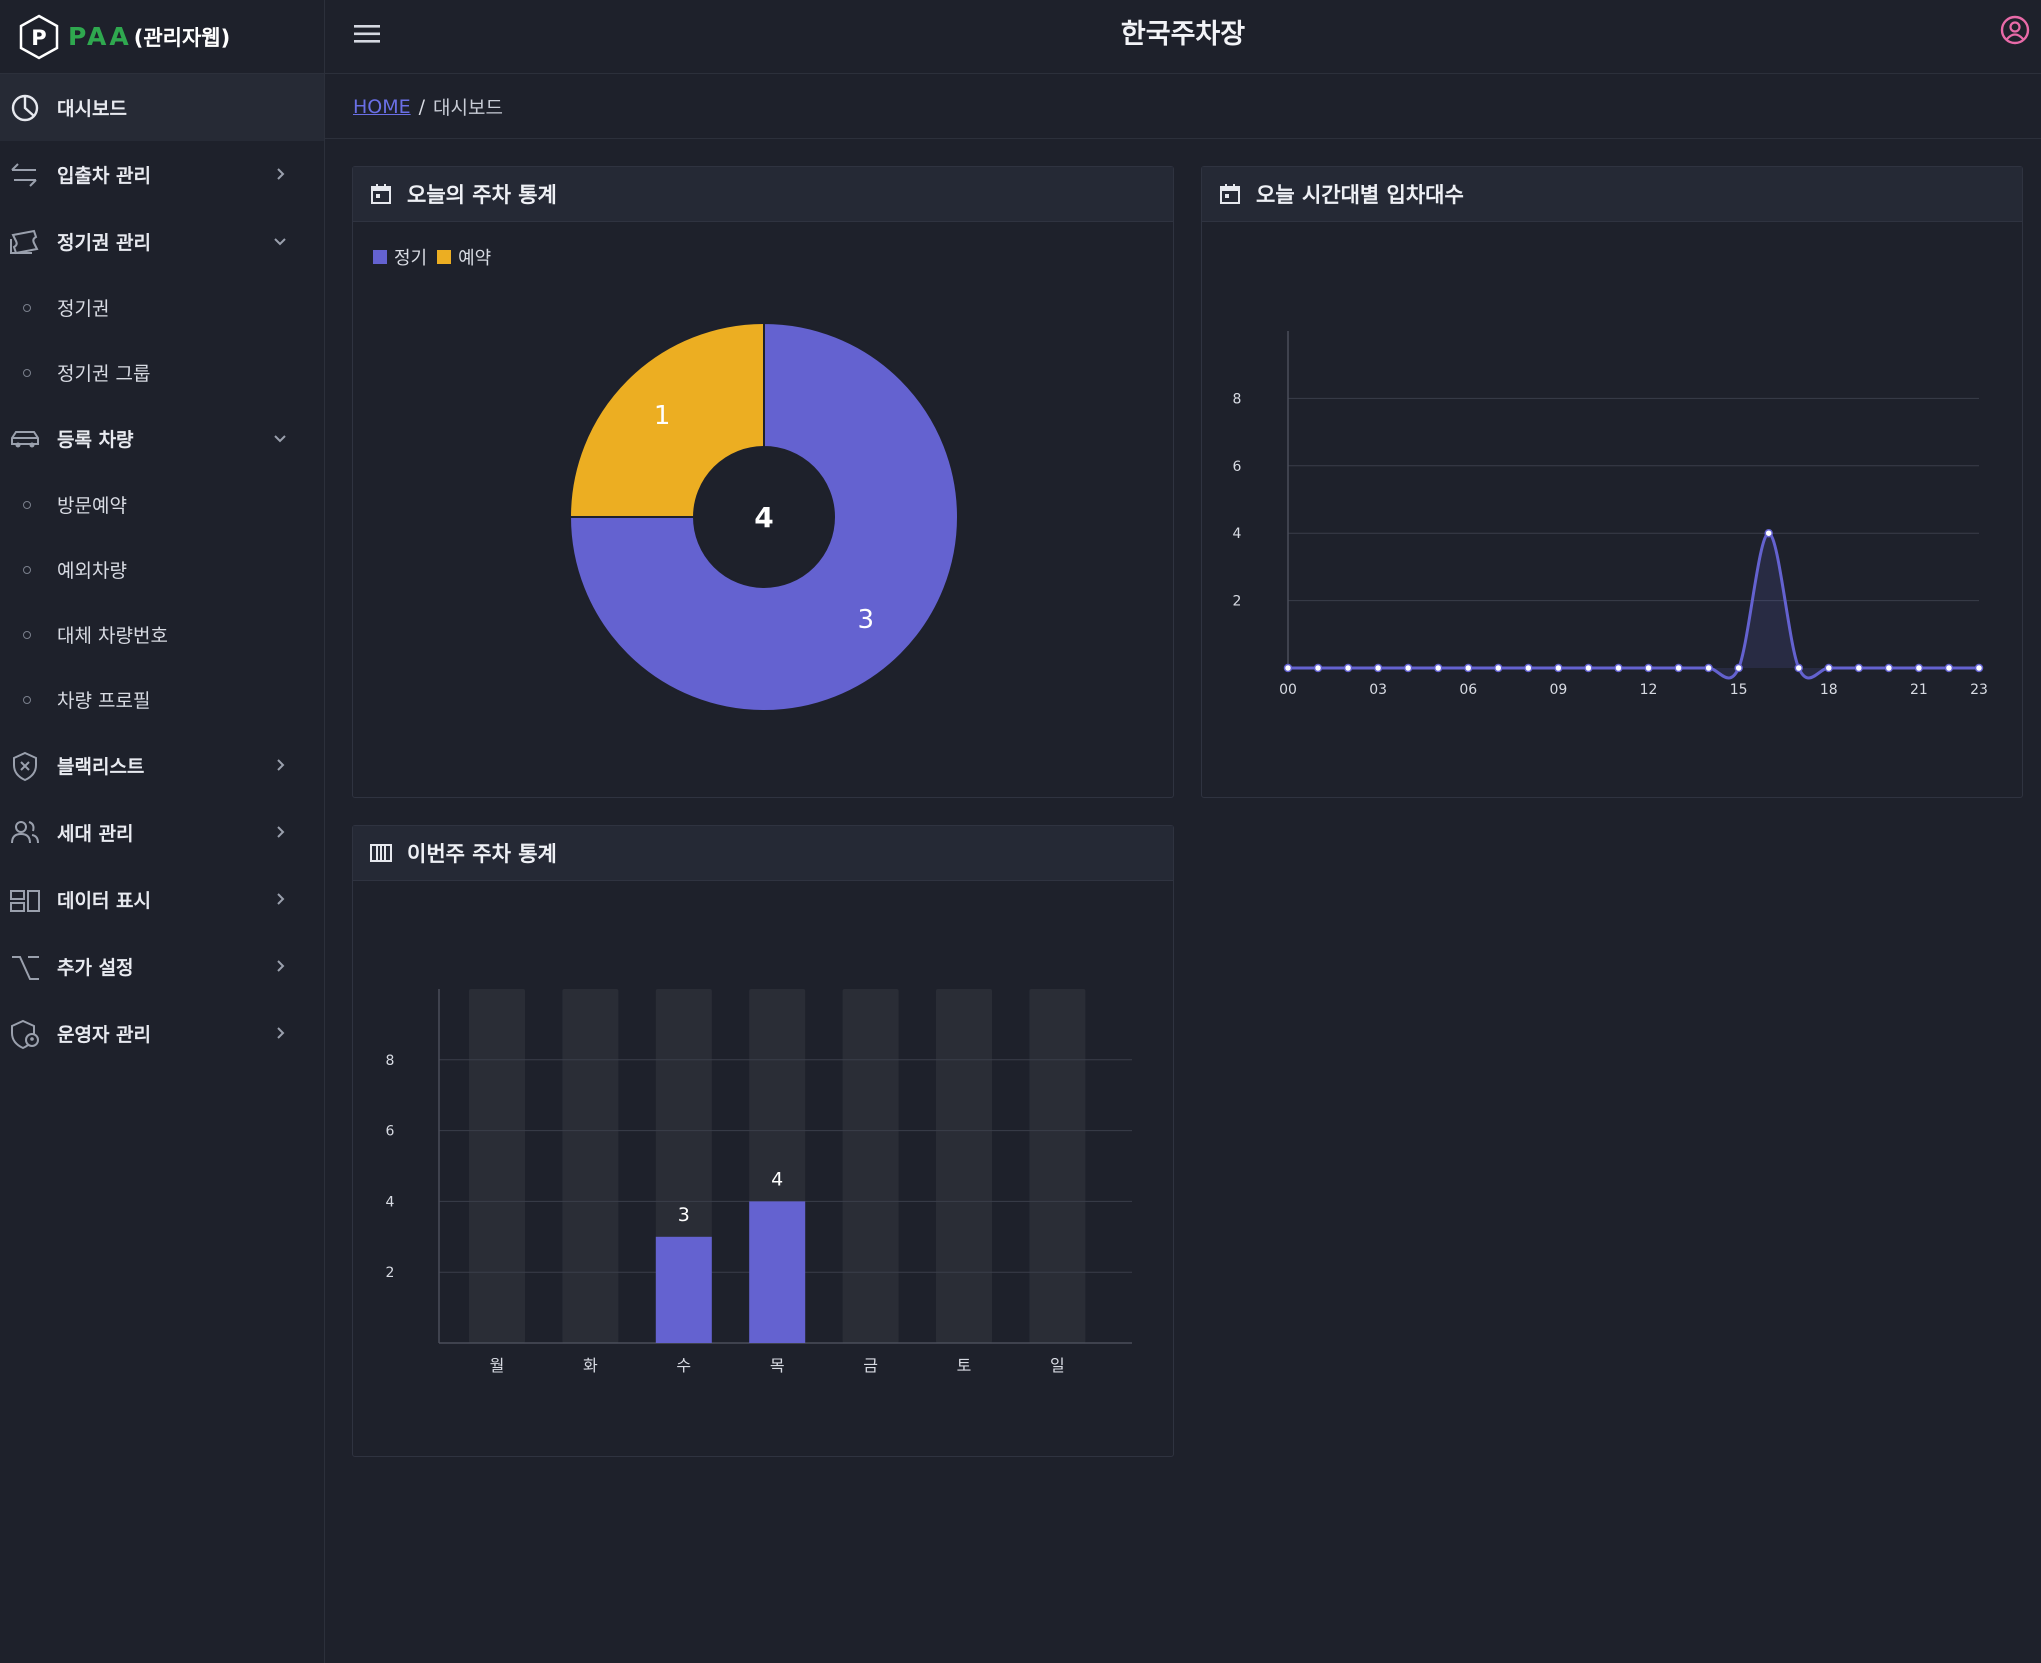  I want to click on sidebar-item-label: 데이터 표시, so click(104, 901).